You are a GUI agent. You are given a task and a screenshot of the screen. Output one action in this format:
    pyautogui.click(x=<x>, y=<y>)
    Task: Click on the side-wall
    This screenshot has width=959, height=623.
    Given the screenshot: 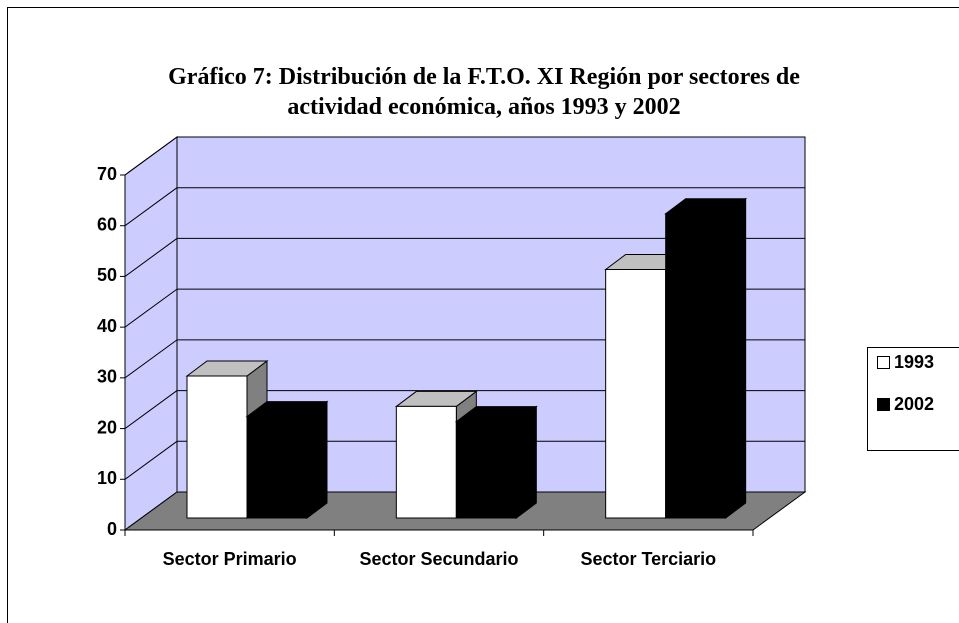 What is the action you would take?
    pyautogui.click(x=151, y=333)
    